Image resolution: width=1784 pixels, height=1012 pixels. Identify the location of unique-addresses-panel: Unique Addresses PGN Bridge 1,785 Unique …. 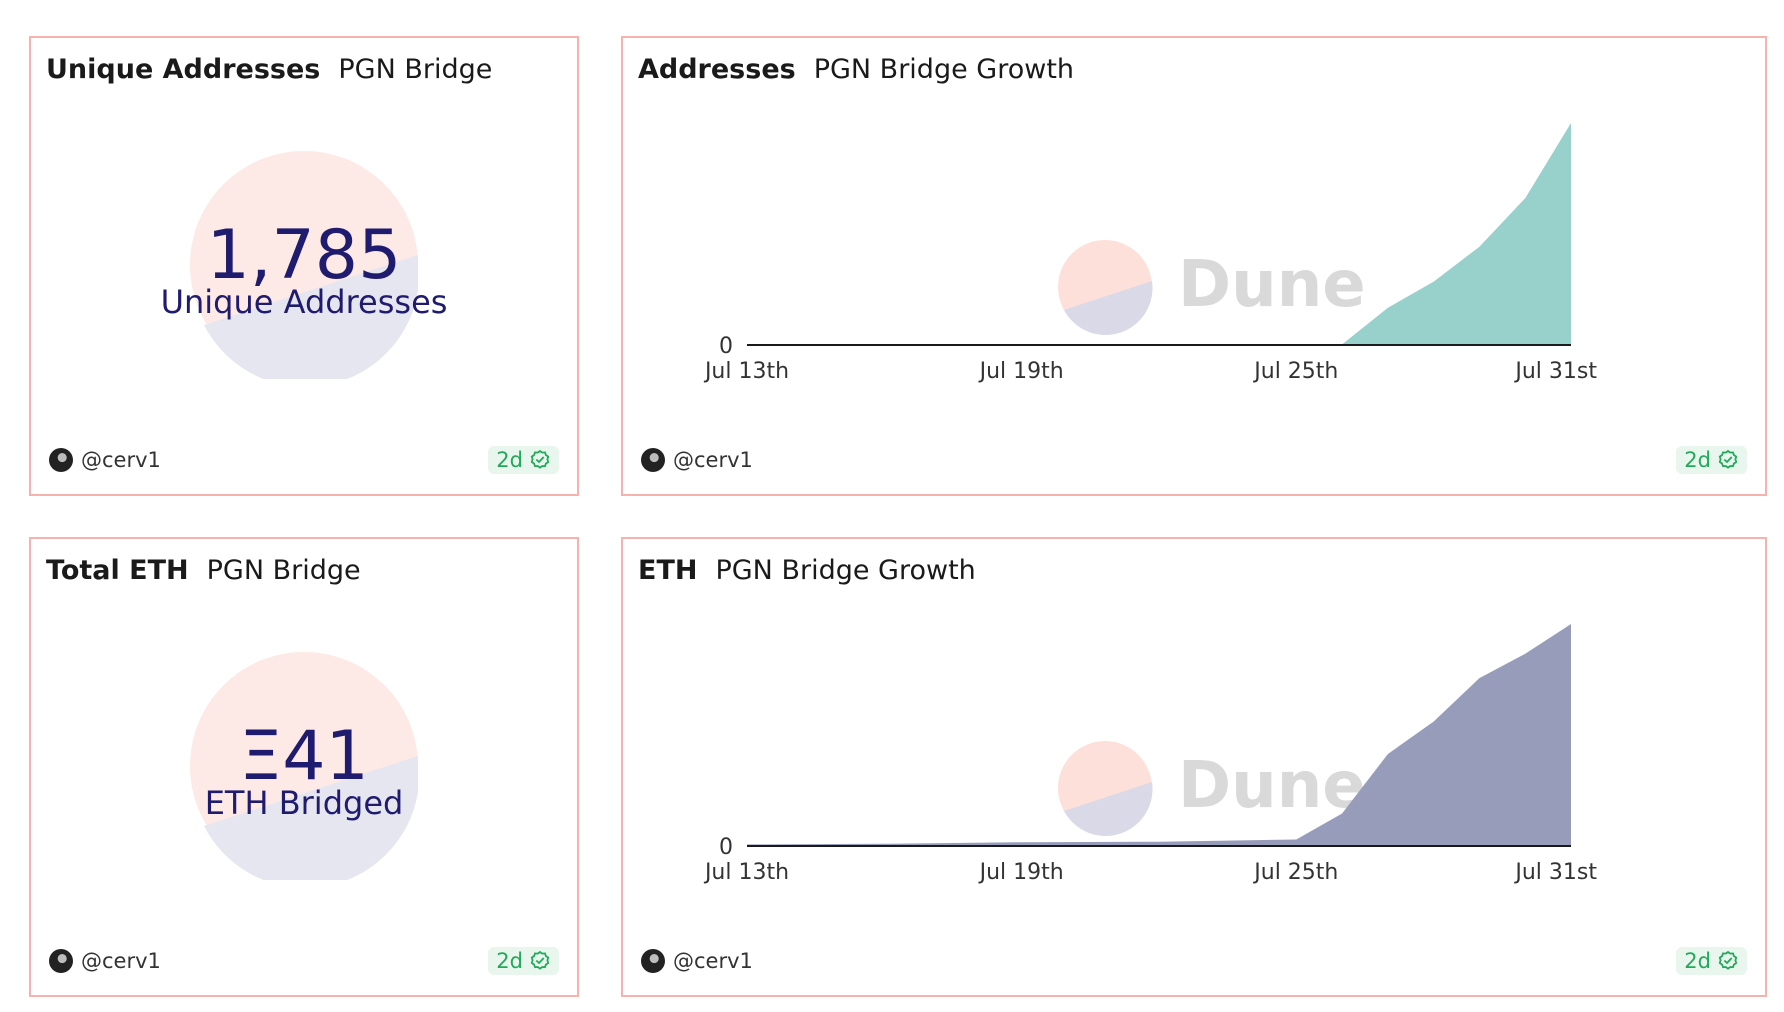
(304, 266).